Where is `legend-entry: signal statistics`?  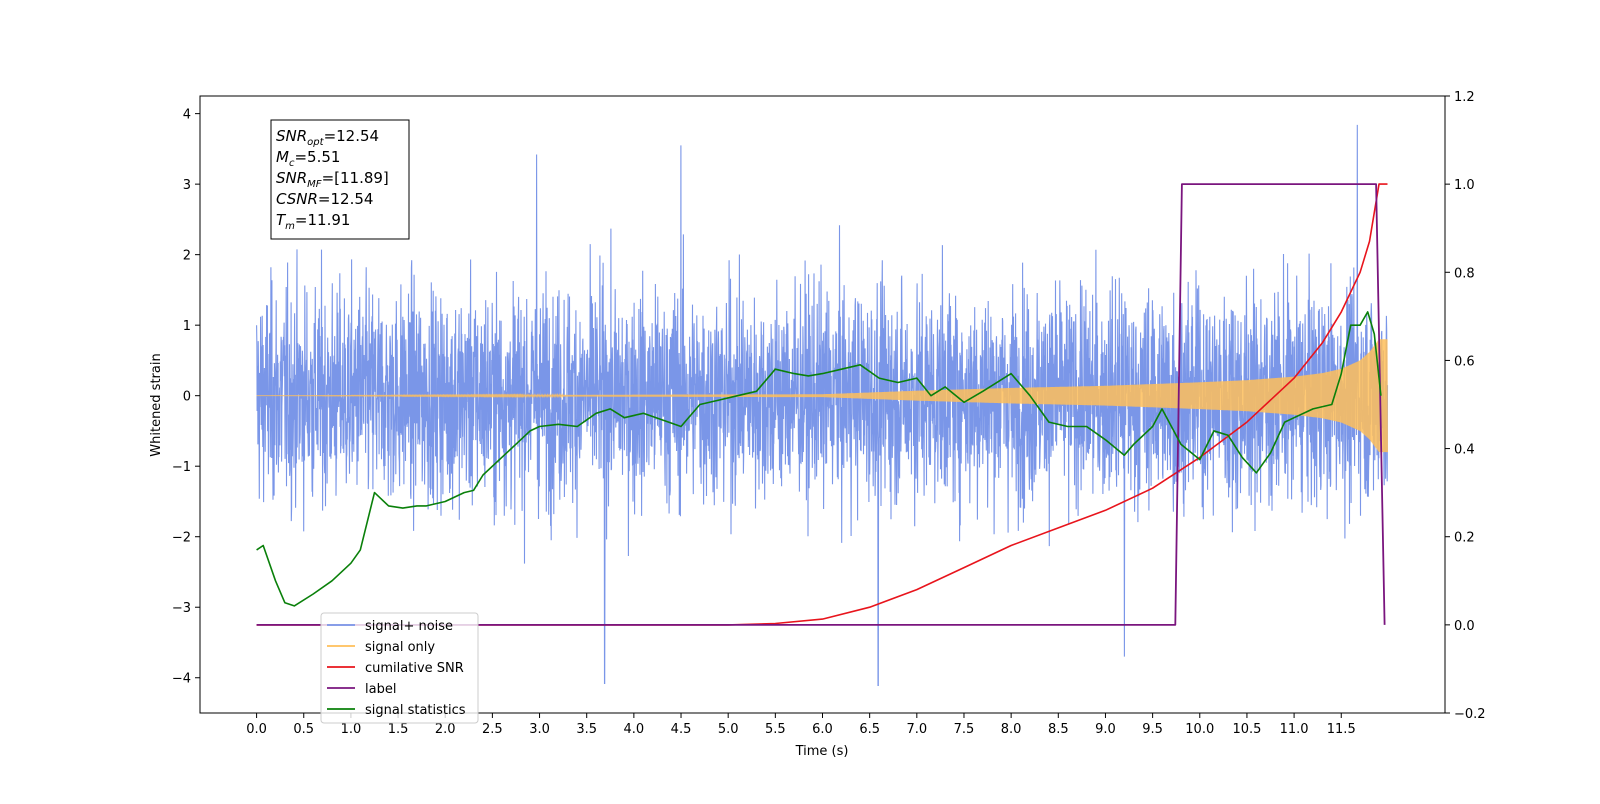 legend-entry: signal statistics is located at coordinates (415, 710).